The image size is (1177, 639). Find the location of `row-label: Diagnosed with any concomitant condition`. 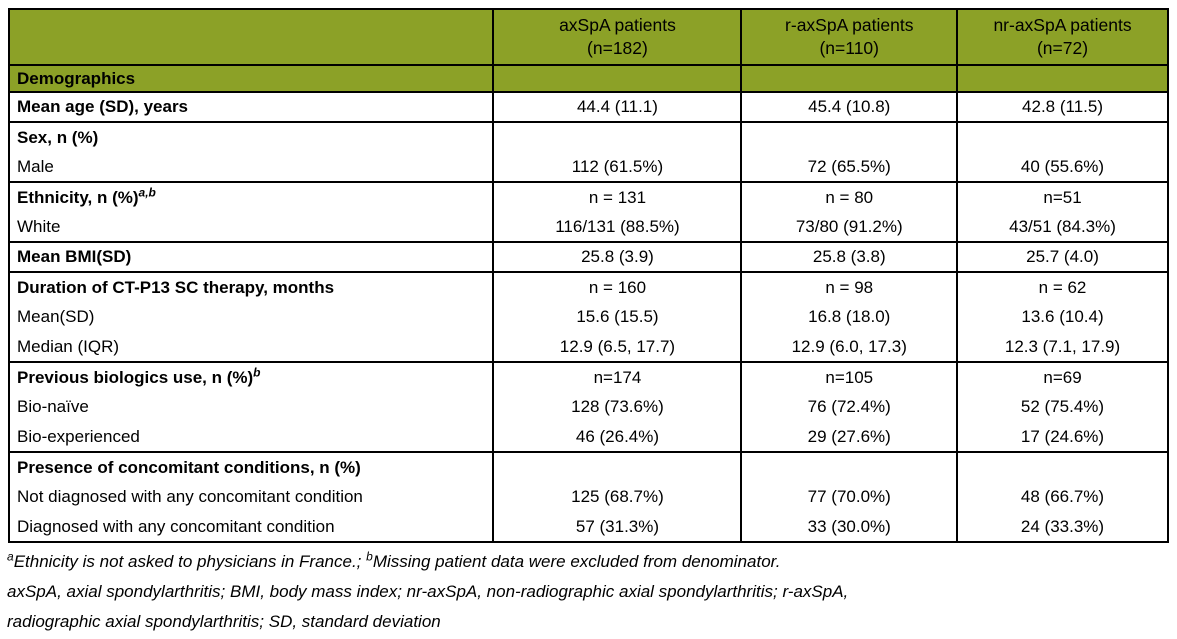

row-label: Diagnosed with any concomitant condition is located at coordinates (251, 527).